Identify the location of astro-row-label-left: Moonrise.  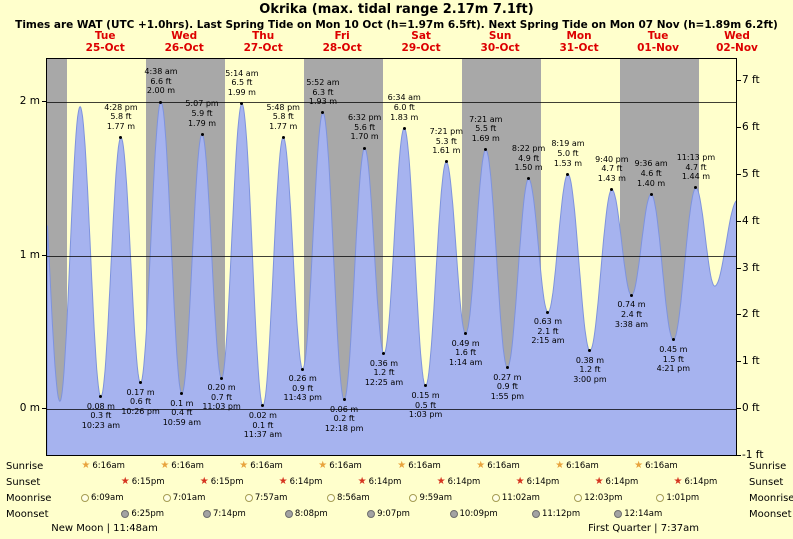
(29, 498).